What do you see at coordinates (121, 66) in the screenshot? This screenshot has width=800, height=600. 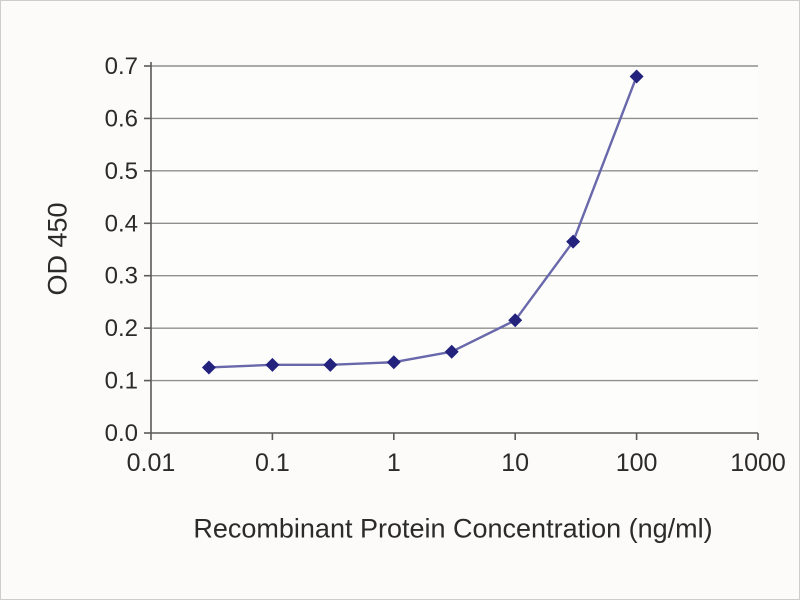 I see `y-tick-label: 0.7` at bounding box center [121, 66].